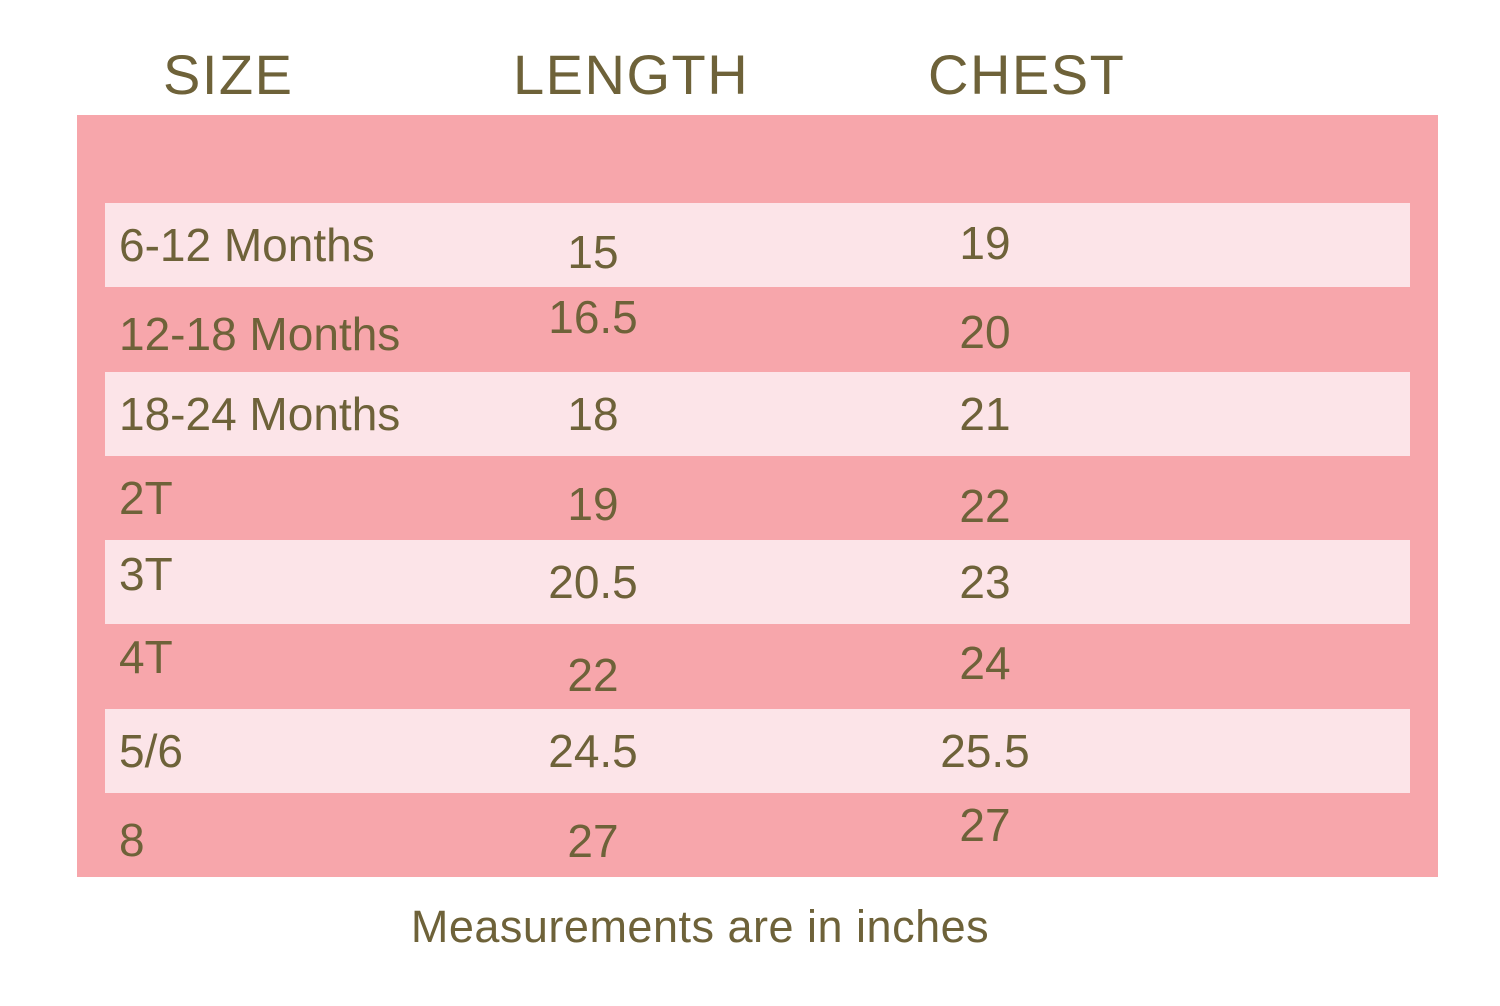  Describe the element at coordinates (985, 505) in the screenshot. I see `chest-cell: 22` at that location.